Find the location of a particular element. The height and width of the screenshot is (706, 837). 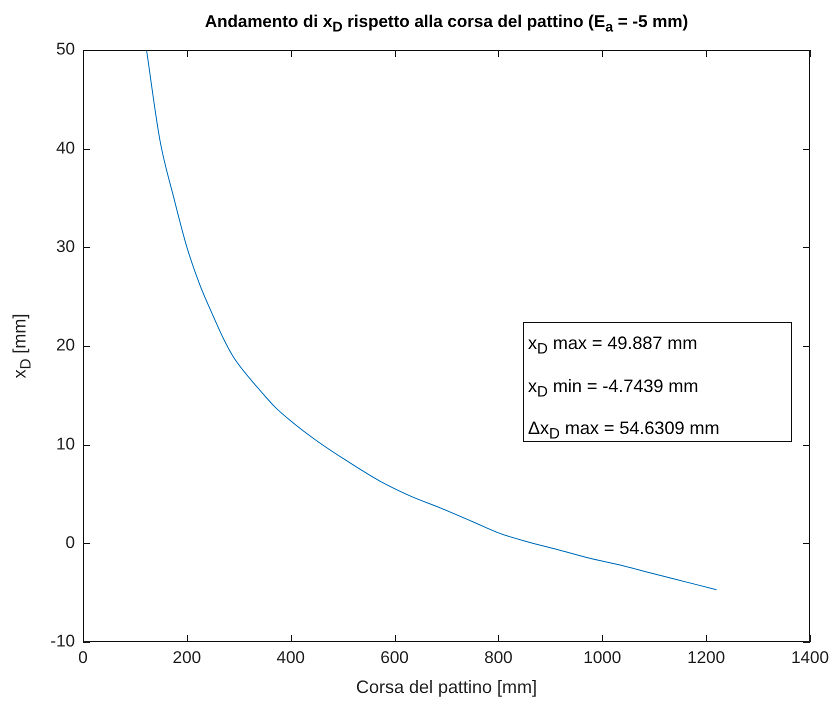

y-tick-label: 30 is located at coordinates (65, 246).